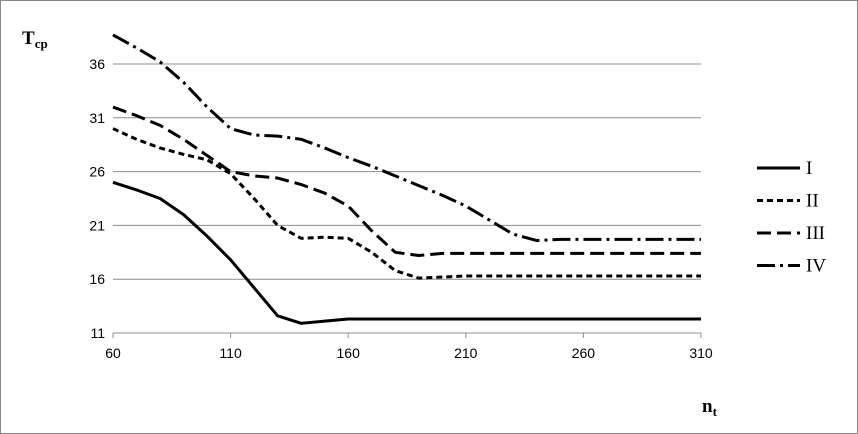 Image resolution: width=858 pixels, height=434 pixels. I want to click on y-axis-label: Tcp, so click(35, 39).